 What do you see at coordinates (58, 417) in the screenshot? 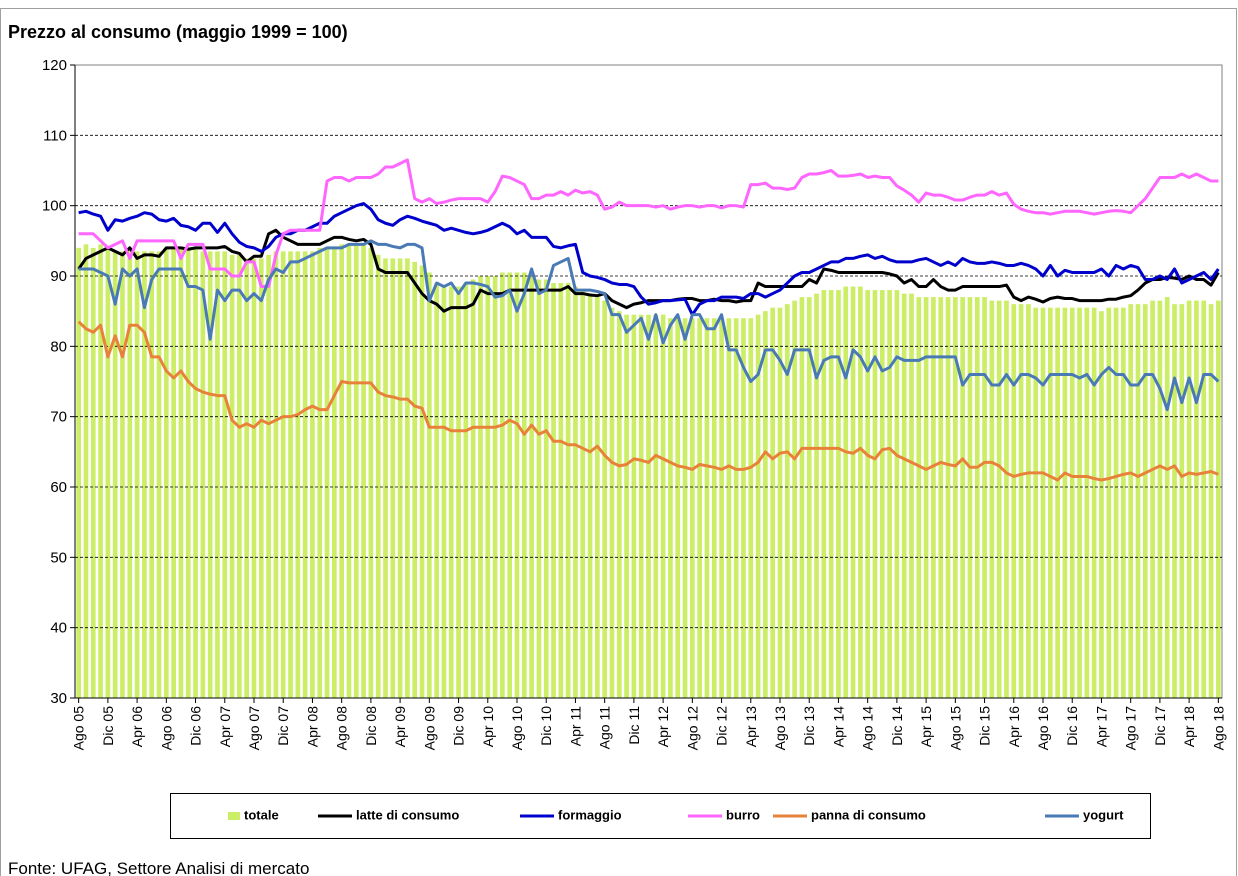
I see `y-tick-label: 70` at bounding box center [58, 417].